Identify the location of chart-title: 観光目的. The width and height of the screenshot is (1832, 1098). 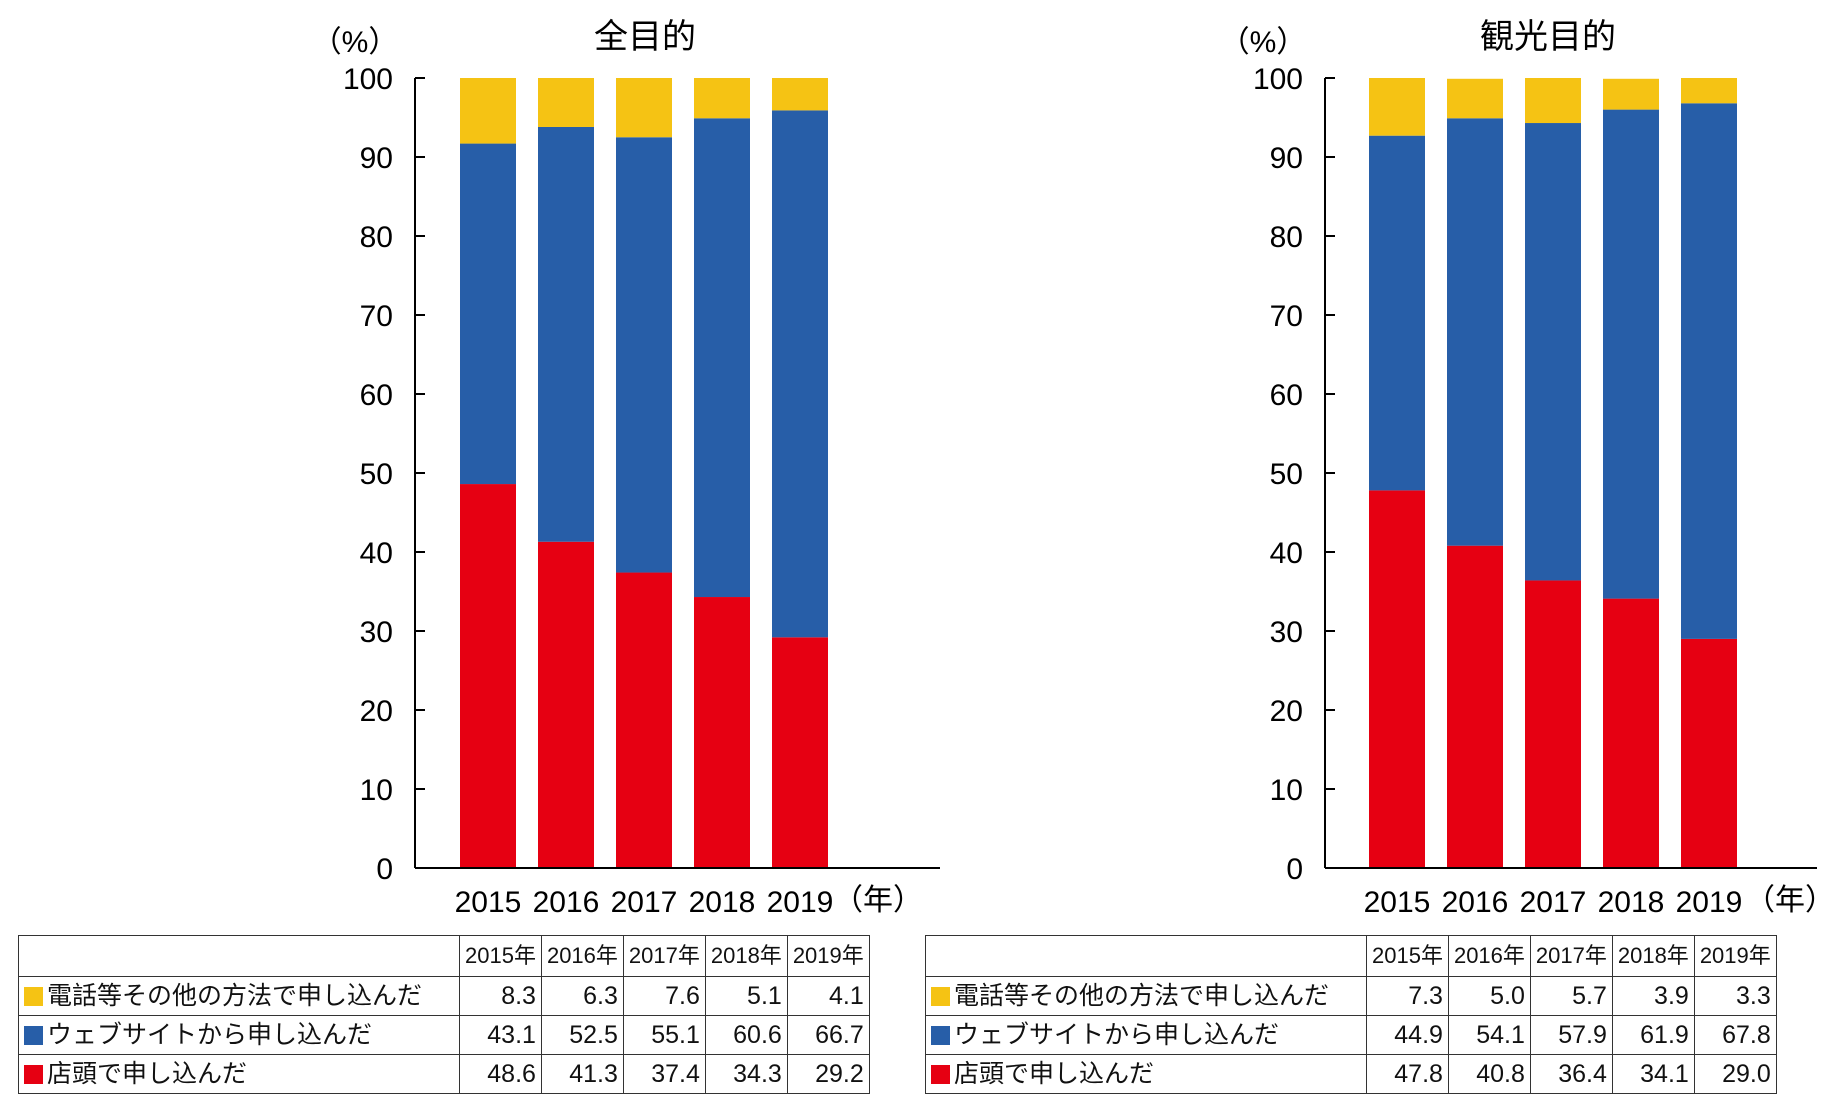
(1548, 37).